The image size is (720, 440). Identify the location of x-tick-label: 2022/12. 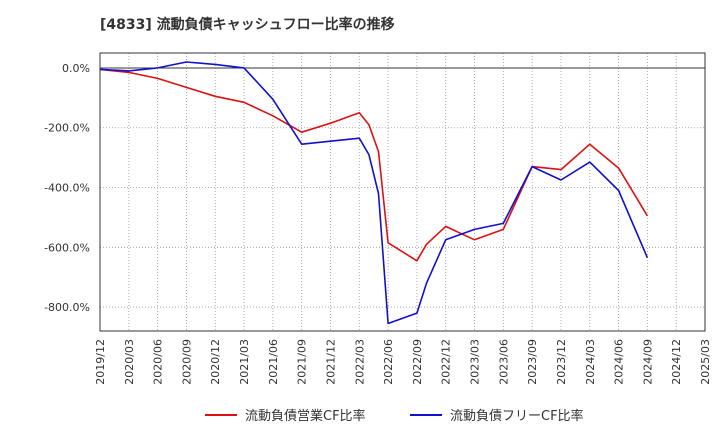
(446, 362).